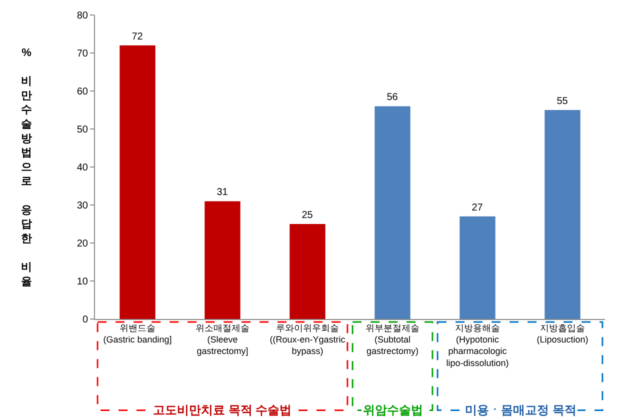 This screenshot has height=419, width=620. Describe the element at coordinates (392, 98) in the screenshot. I see `data-label: 56` at that location.